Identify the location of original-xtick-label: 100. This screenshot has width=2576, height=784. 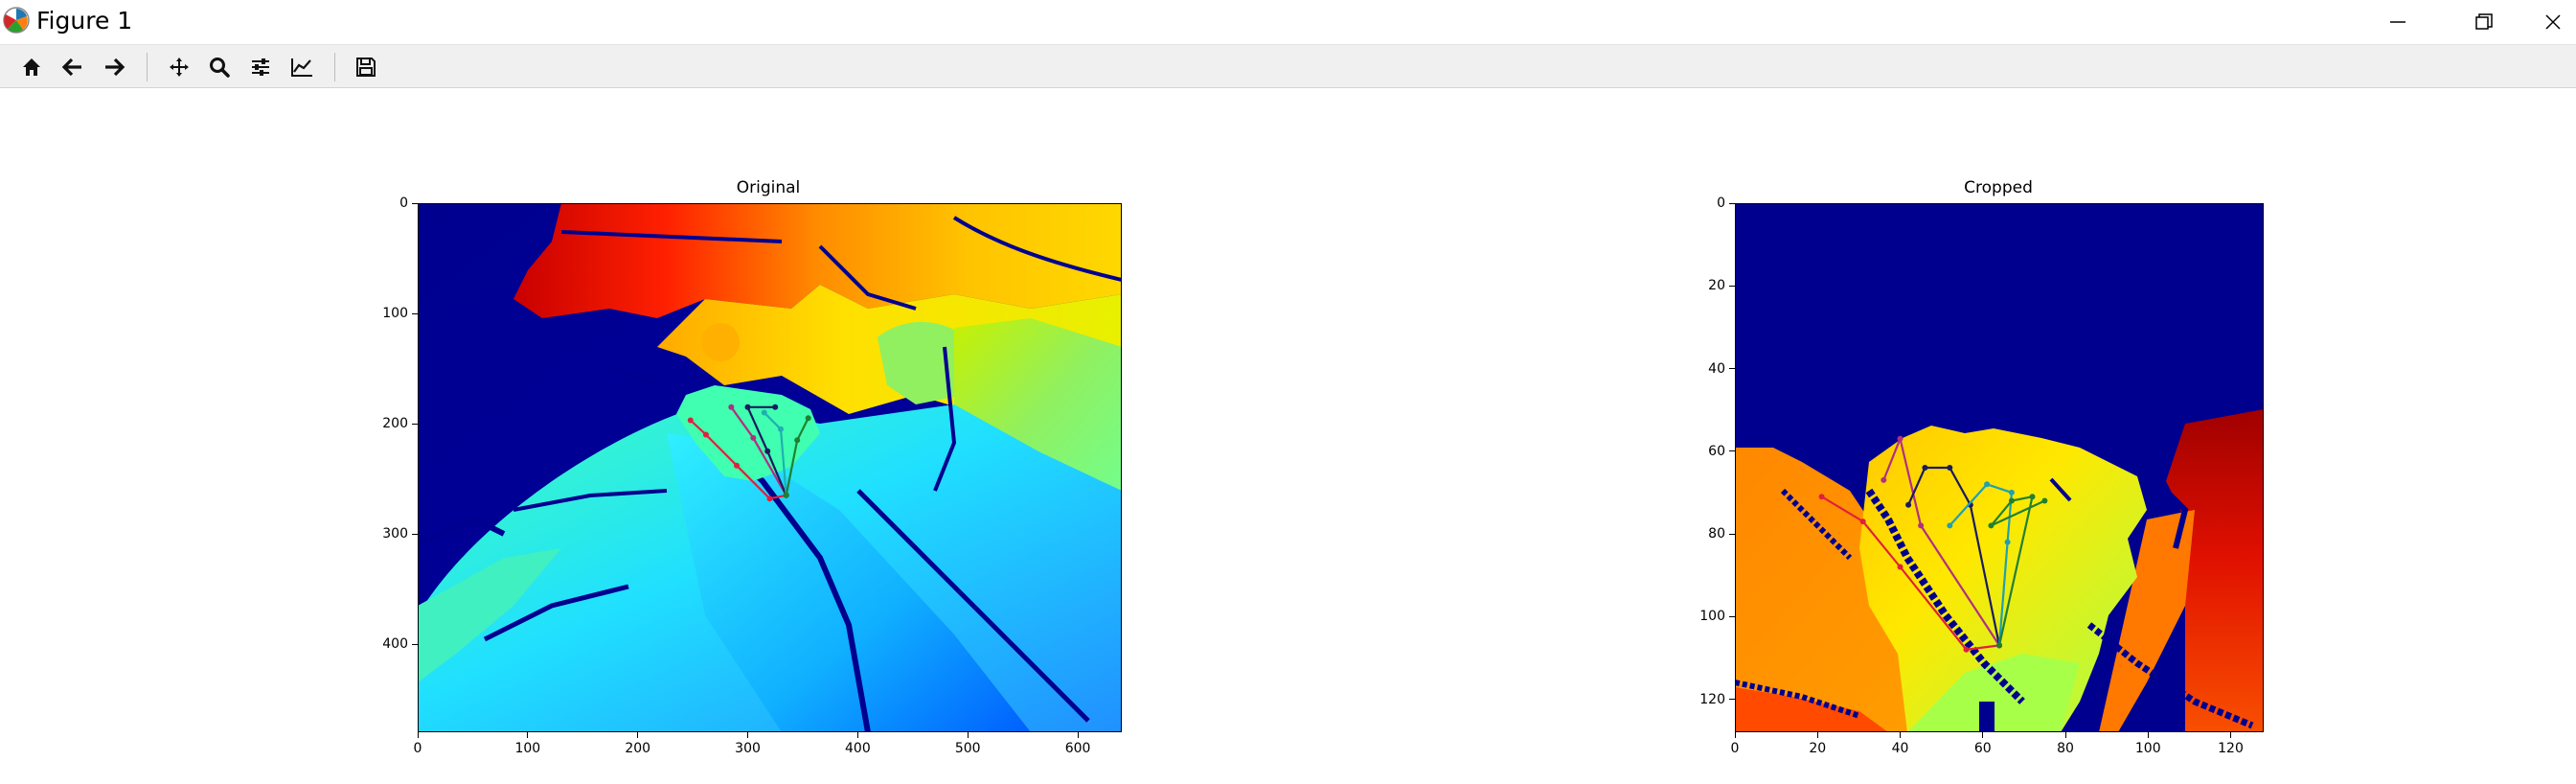
(527, 748).